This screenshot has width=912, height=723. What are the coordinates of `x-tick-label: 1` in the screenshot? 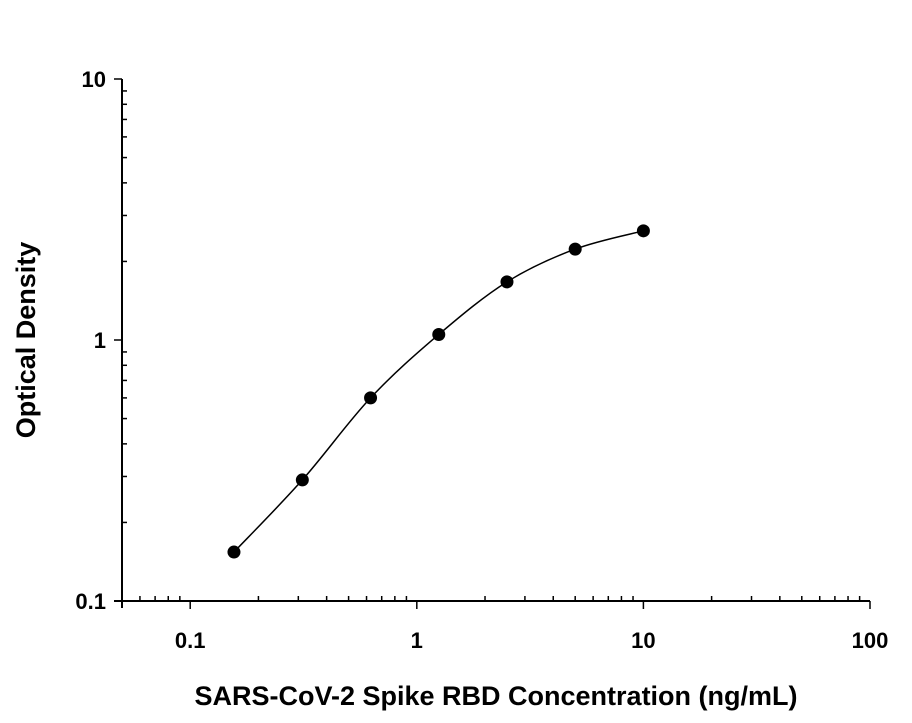 It's located at (417, 640).